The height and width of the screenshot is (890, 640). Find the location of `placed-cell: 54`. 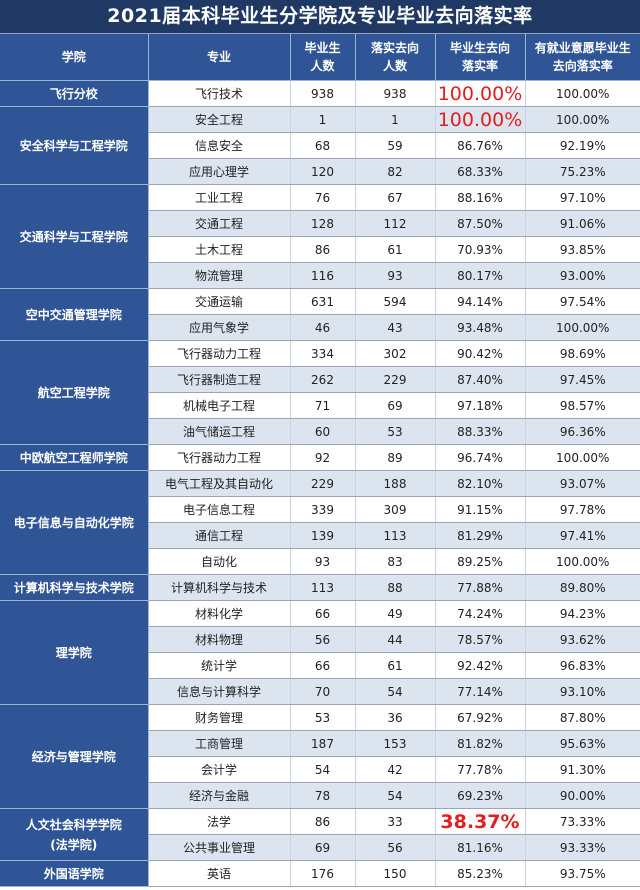

placed-cell: 54 is located at coordinates (395, 691).